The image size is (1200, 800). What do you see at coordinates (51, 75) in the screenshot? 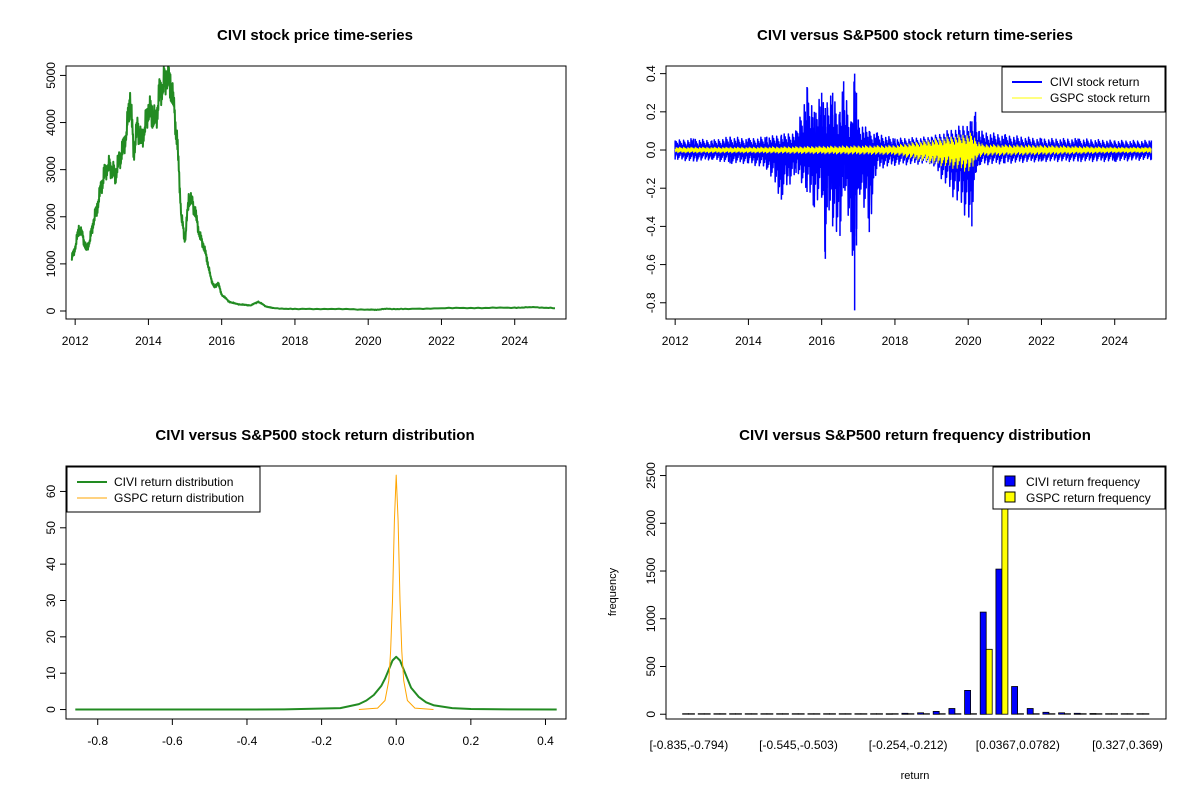
I see `price-y-tick-label: 5000` at bounding box center [51, 75].